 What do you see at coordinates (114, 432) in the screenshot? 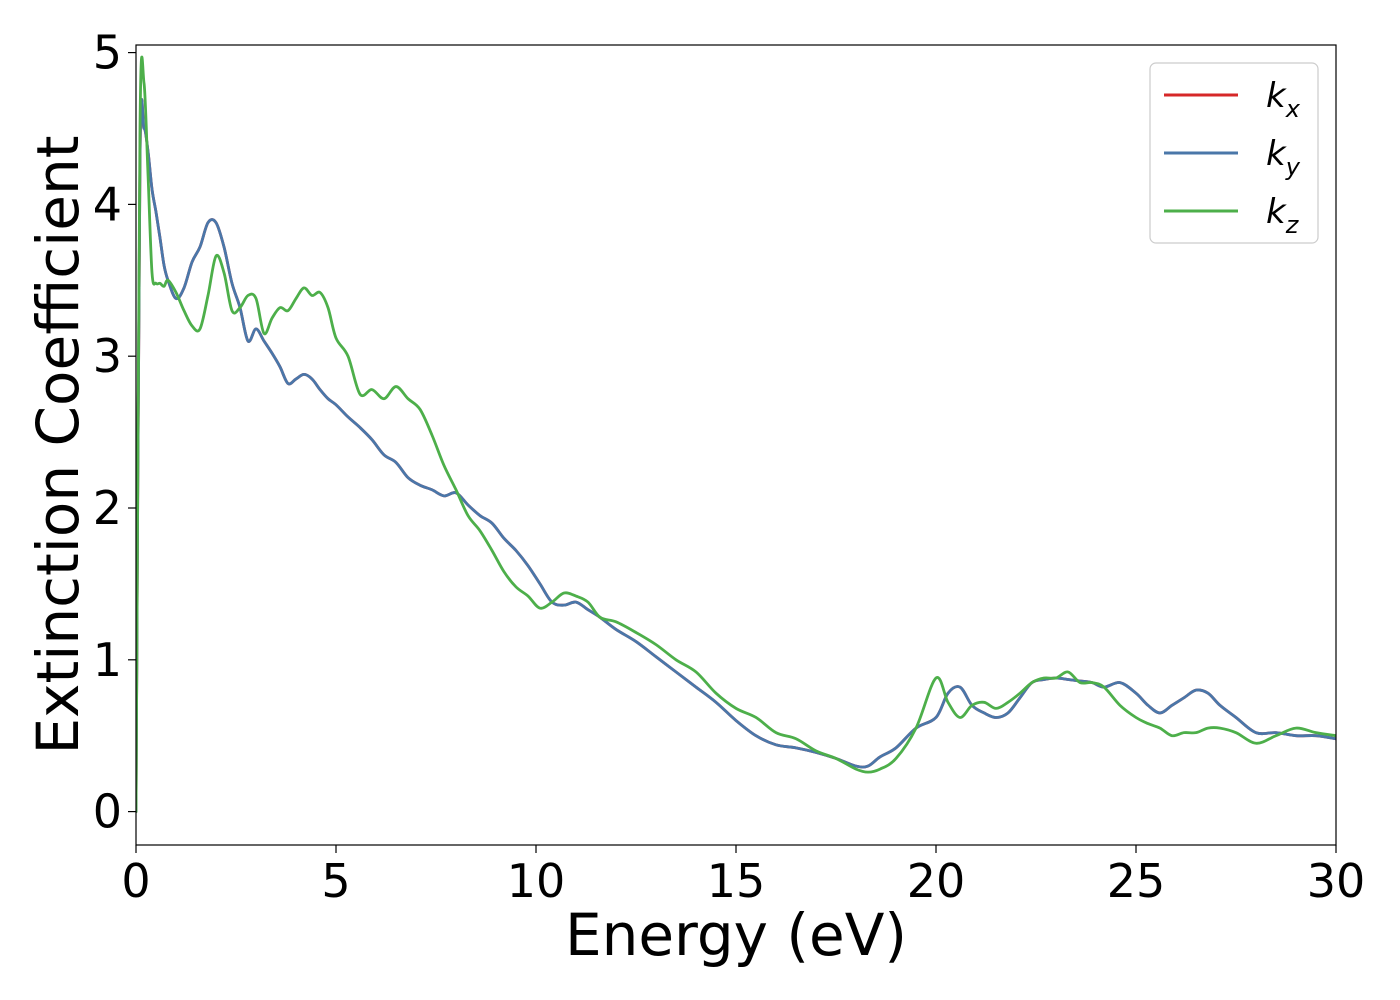
I see `y-axis: 0 1 2 3 4 5` at bounding box center [114, 432].